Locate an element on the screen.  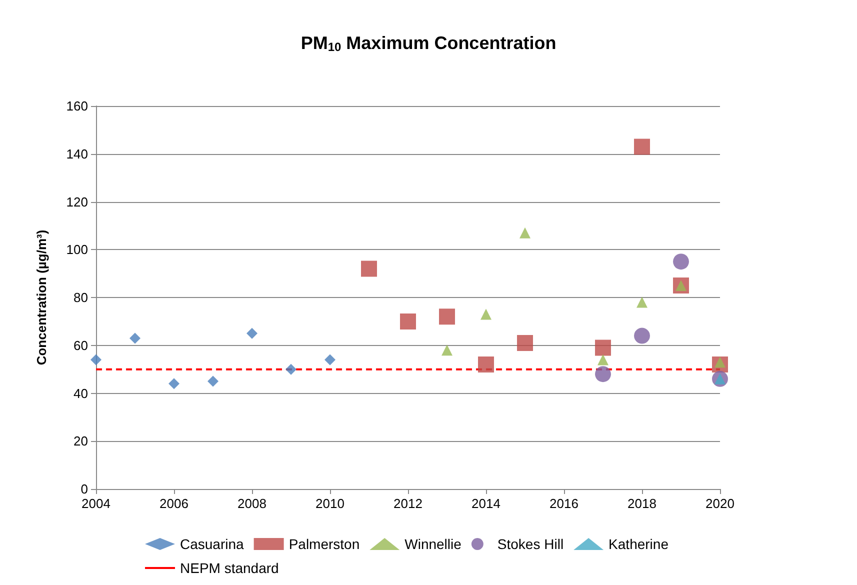
y-tick-label: 100 is located at coordinates (77, 250).